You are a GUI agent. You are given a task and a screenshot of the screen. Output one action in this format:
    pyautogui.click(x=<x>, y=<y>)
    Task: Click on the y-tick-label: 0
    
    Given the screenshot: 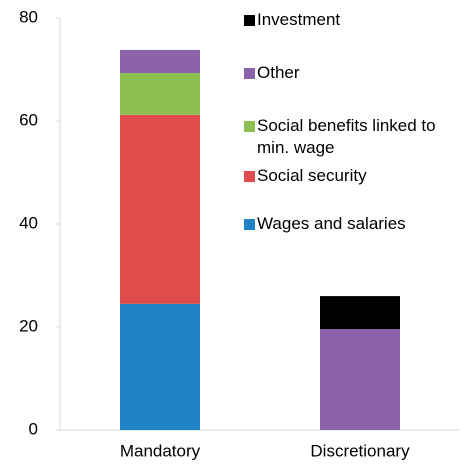 What is the action you would take?
    pyautogui.click(x=33, y=428)
    